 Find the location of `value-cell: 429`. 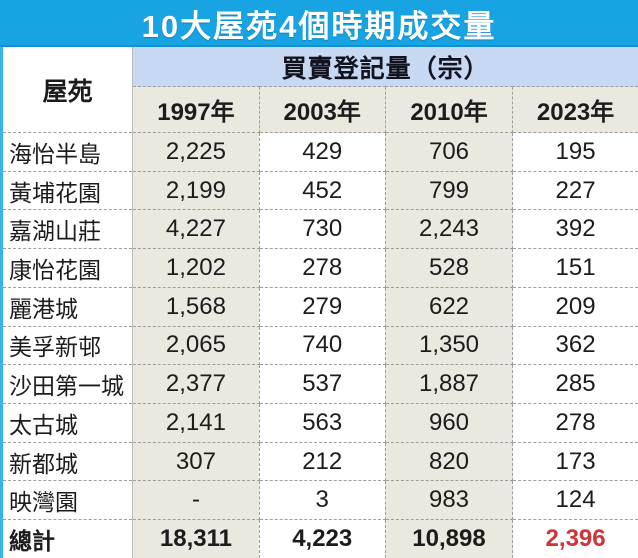

value-cell: 429 is located at coordinates (322, 152).